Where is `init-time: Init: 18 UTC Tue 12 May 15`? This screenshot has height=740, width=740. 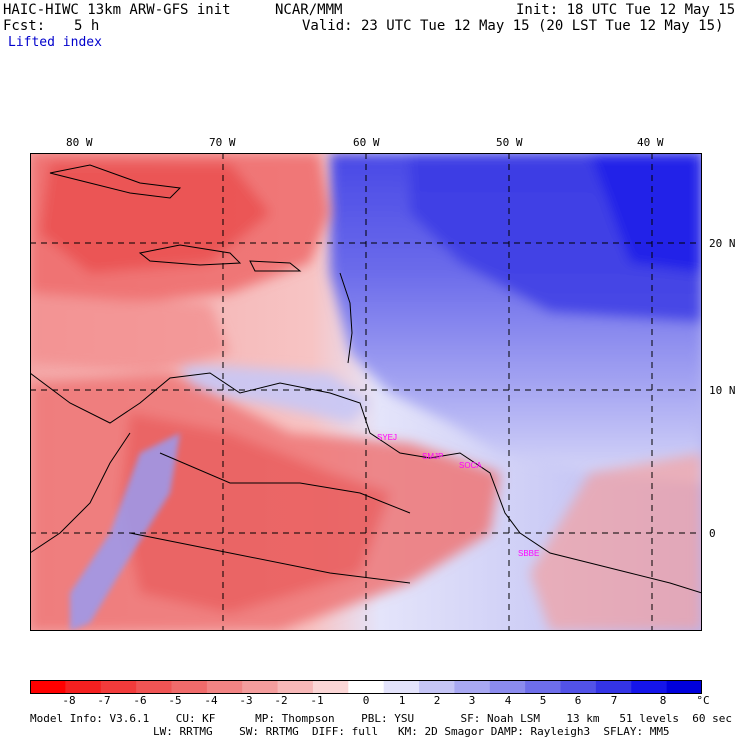
init-time: Init: 18 UTC Tue 12 May 15 is located at coordinates (626, 10).